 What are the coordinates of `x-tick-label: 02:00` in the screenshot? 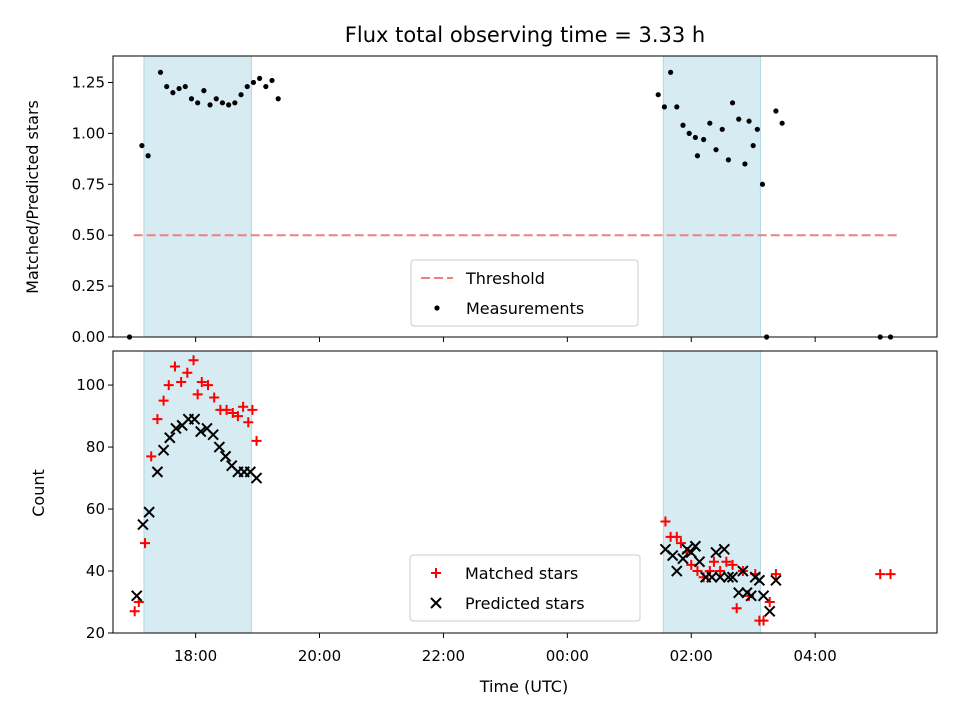 It's located at (691, 656).